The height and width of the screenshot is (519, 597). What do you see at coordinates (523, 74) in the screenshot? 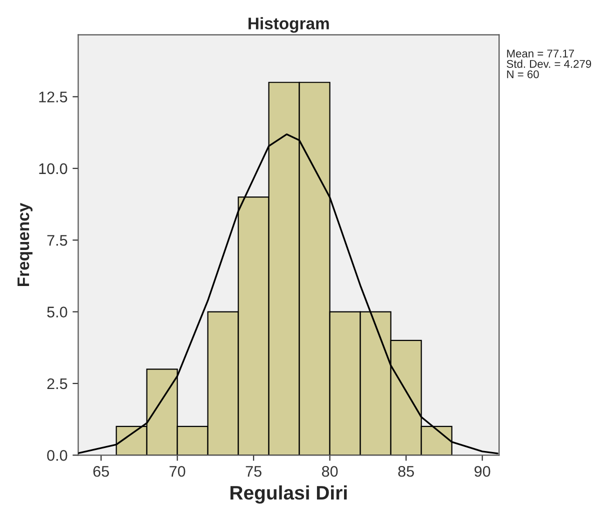
I see `text: N = 60` at bounding box center [523, 74].